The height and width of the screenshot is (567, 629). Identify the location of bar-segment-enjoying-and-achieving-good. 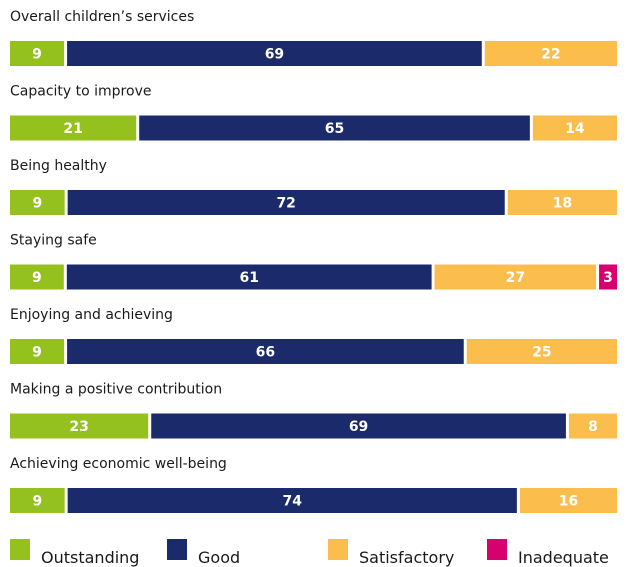
(265, 351).